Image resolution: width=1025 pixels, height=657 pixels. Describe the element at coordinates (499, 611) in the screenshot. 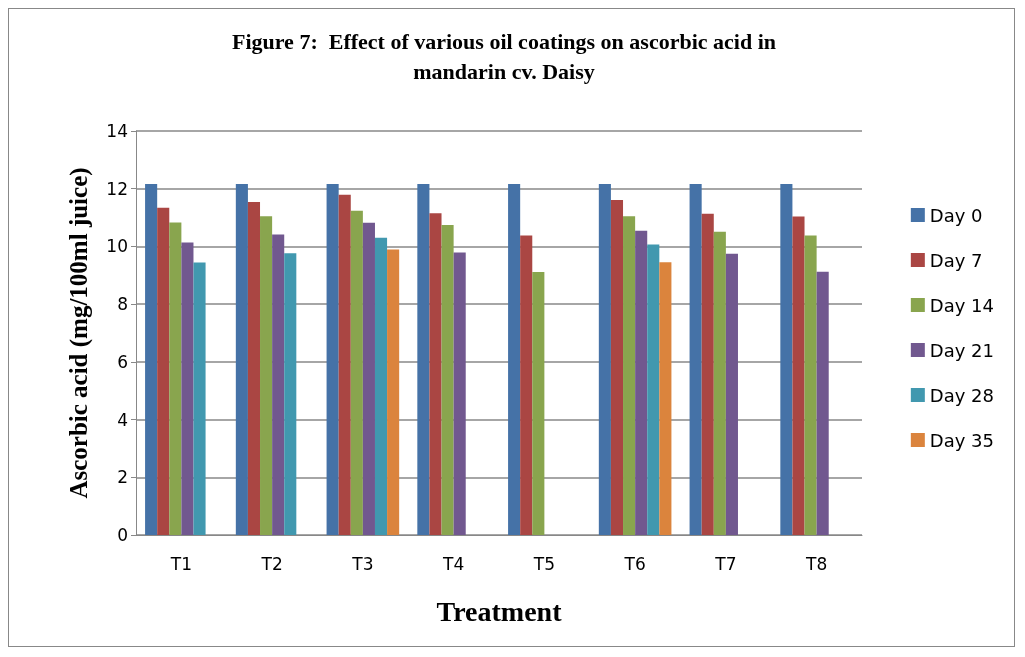

I see `x-axis-title: Treatment` at that location.